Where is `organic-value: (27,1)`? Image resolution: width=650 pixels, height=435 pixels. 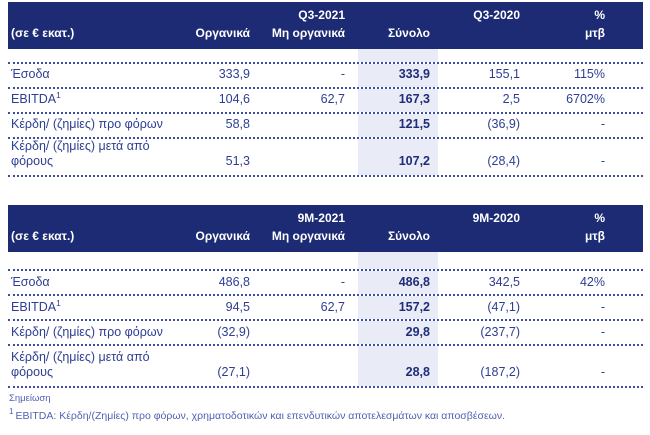
organic-value: (27,1) is located at coordinates (233, 372).